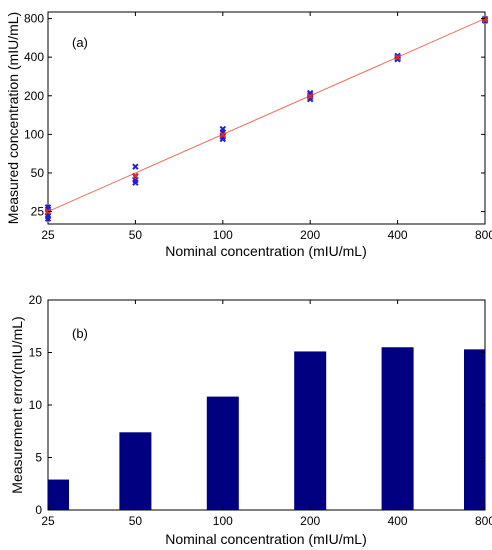  What do you see at coordinates (38, 212) in the screenshot?
I see `y-tick-label: 25` at bounding box center [38, 212].